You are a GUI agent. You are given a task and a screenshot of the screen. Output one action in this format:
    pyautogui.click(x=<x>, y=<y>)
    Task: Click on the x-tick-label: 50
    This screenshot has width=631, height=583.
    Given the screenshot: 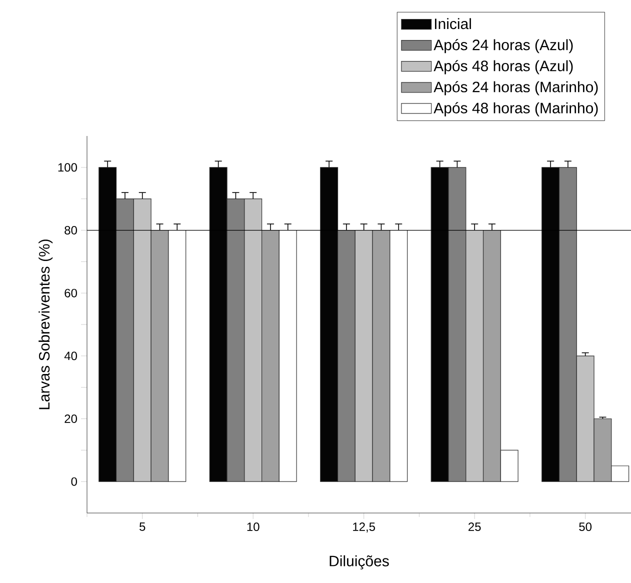 What is the action you would take?
    pyautogui.click(x=585, y=527)
    